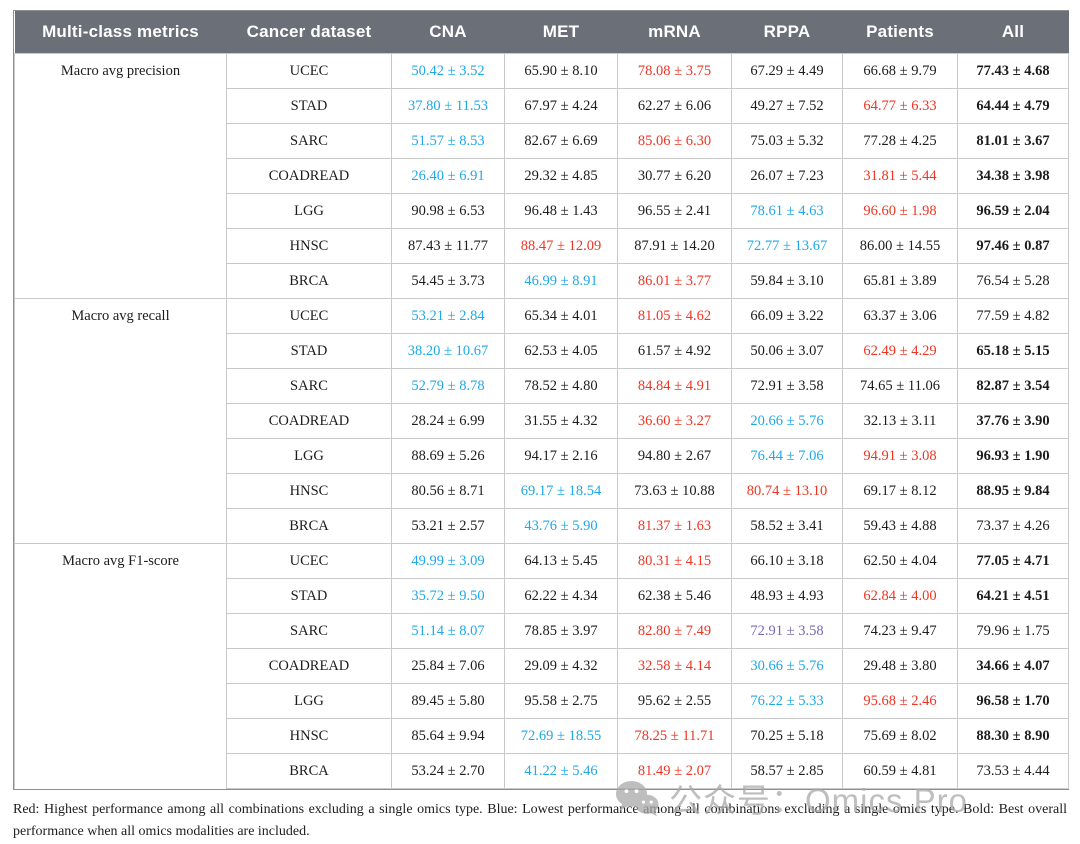  Describe the element at coordinates (674, 281) in the screenshot. I see `value-cell: 86.01 ± 3.77` at that location.